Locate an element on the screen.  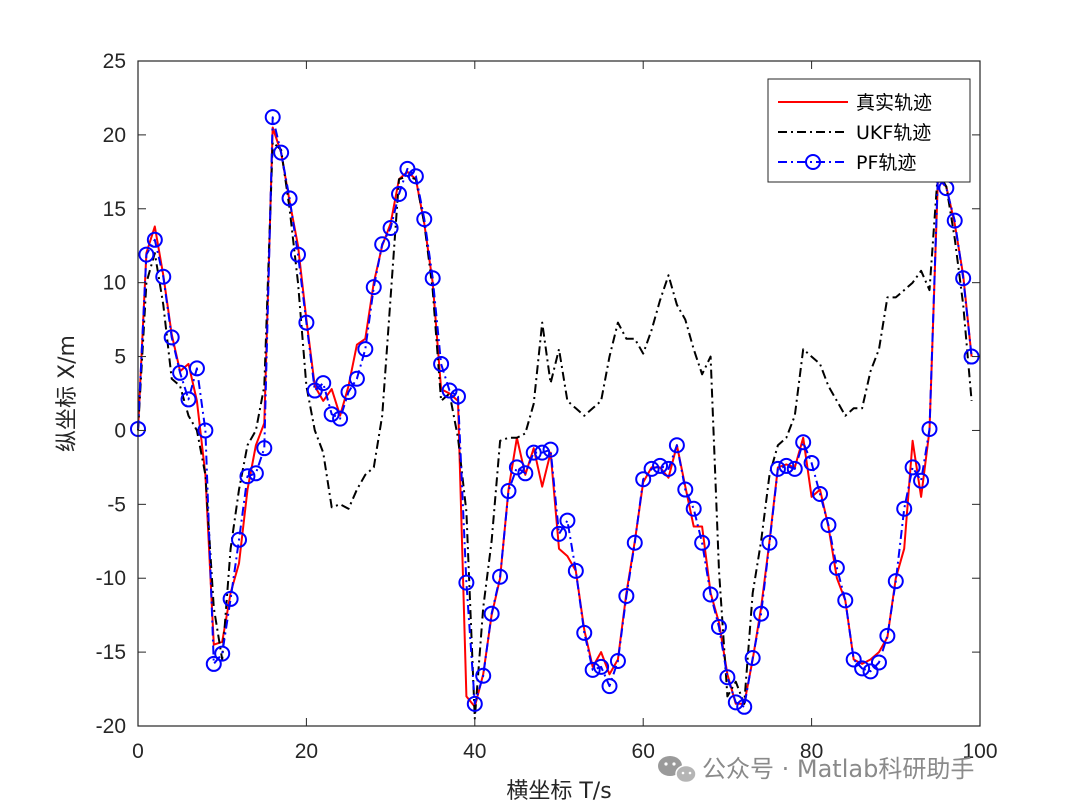
wechat-icon is located at coordinates (677, 770).